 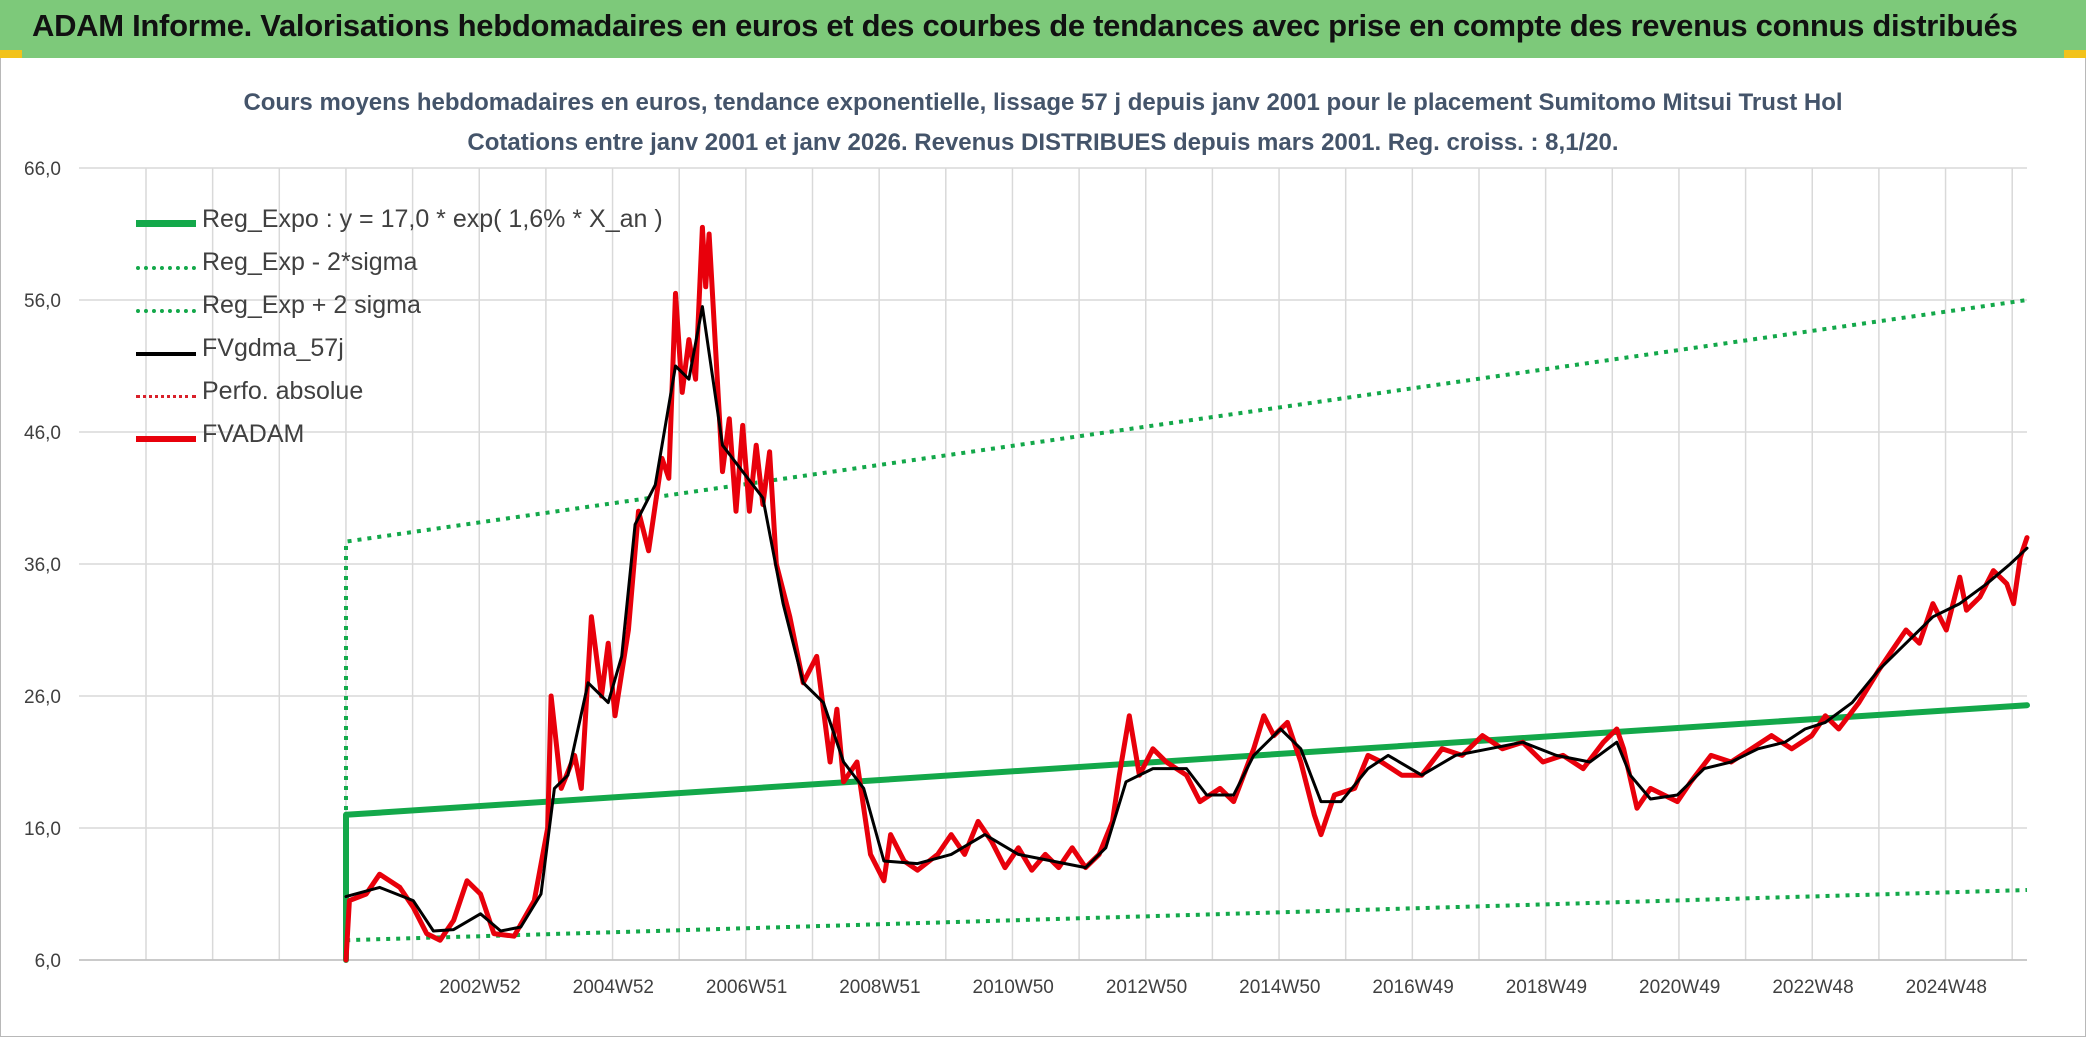 What do you see at coordinates (2075, 54) in the screenshot?
I see `banner-corner-right` at bounding box center [2075, 54].